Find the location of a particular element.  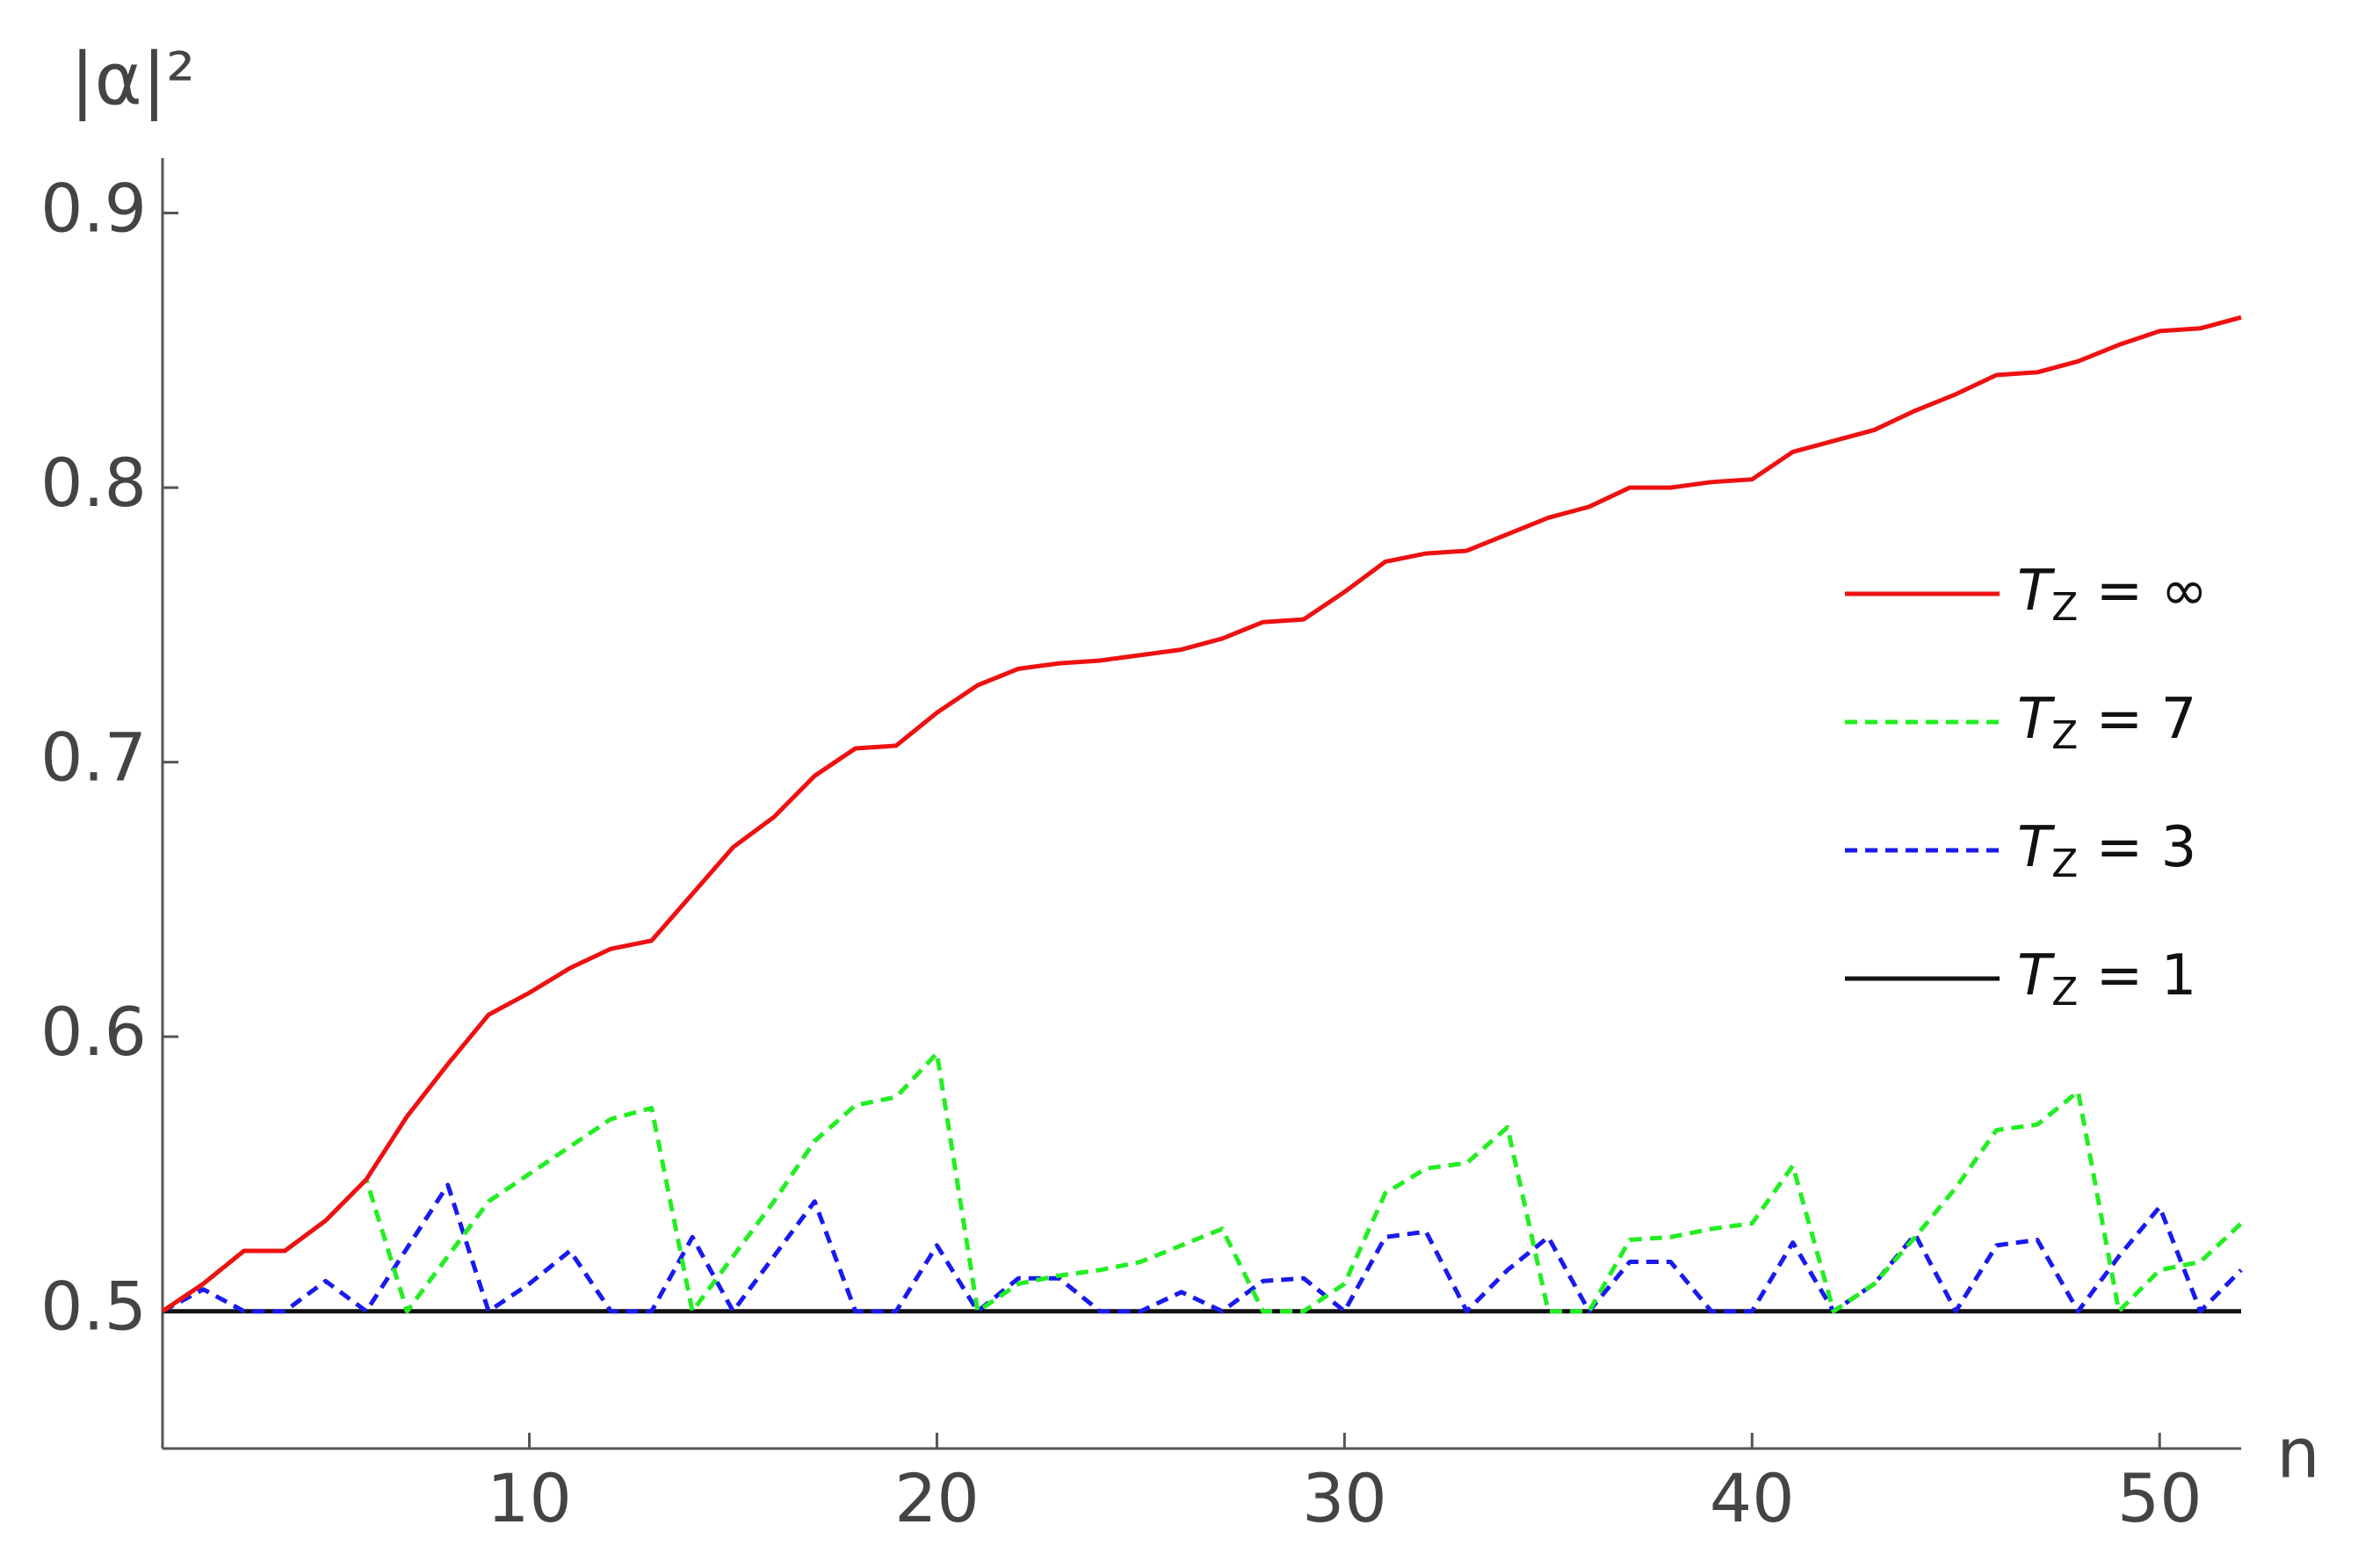

x-tick-label: 10 is located at coordinates (529, 1498).